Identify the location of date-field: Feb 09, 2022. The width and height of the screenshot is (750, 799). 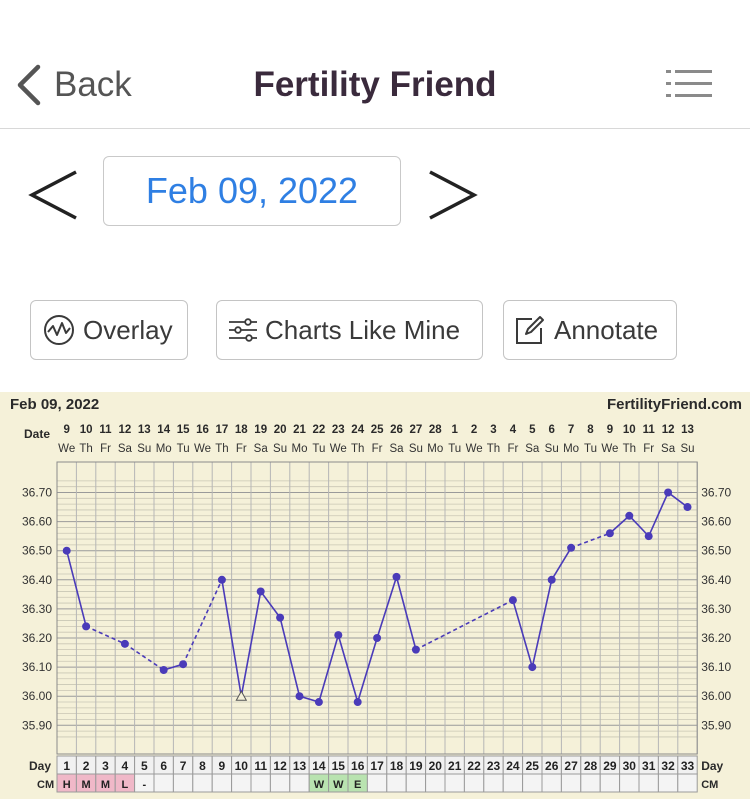
(252, 191).